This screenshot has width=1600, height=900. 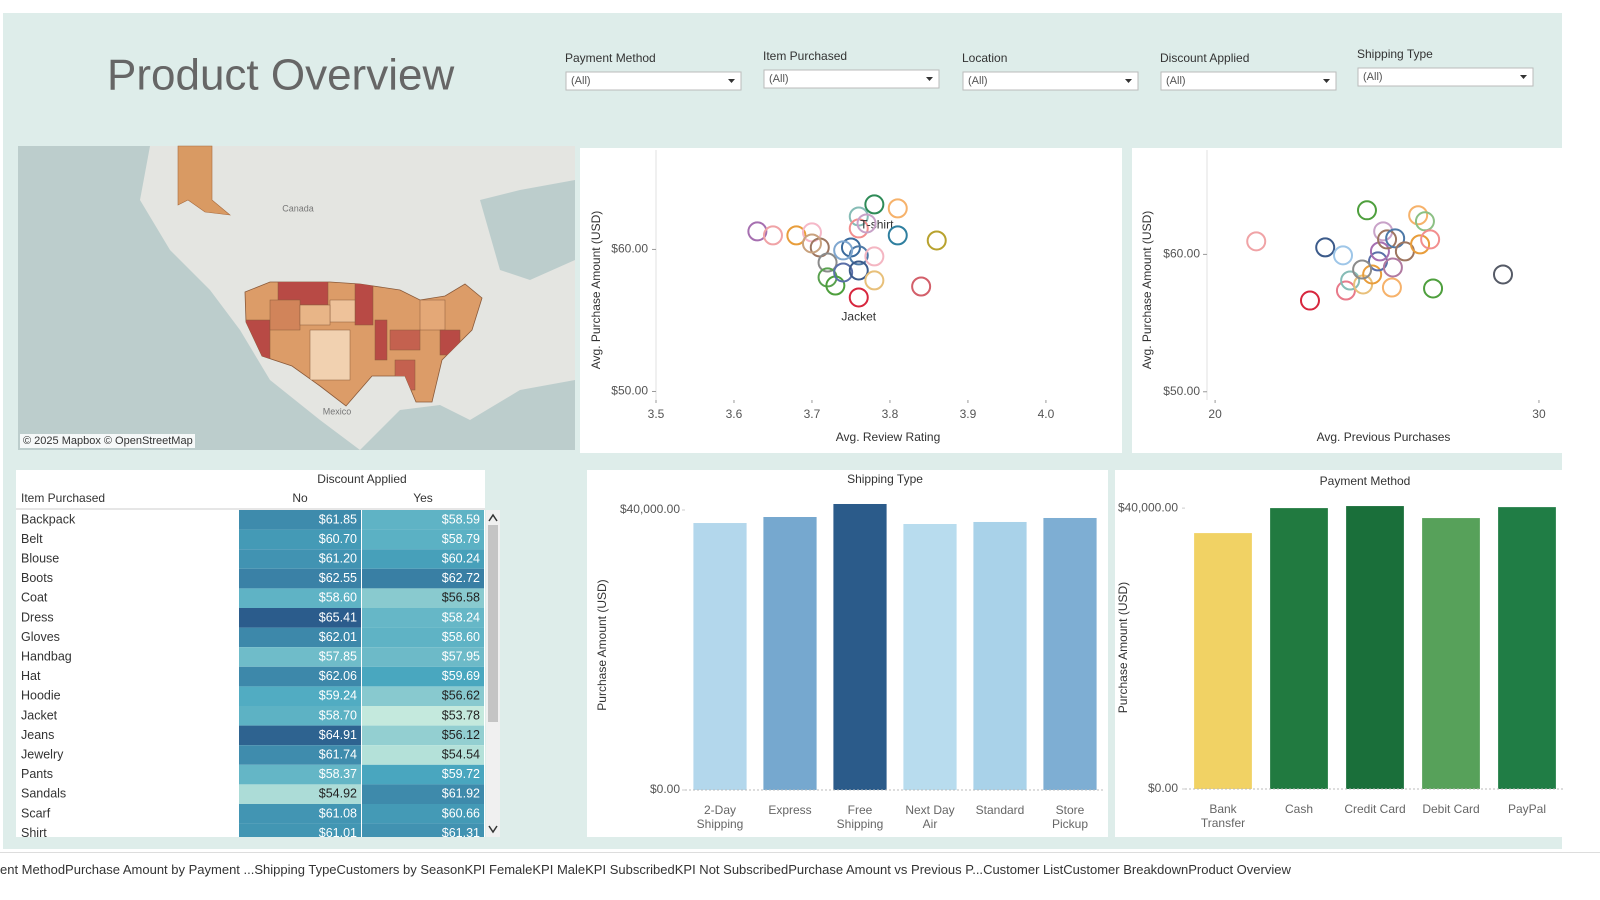 I want to click on table-row-label: Handbag, so click(x=46, y=656).